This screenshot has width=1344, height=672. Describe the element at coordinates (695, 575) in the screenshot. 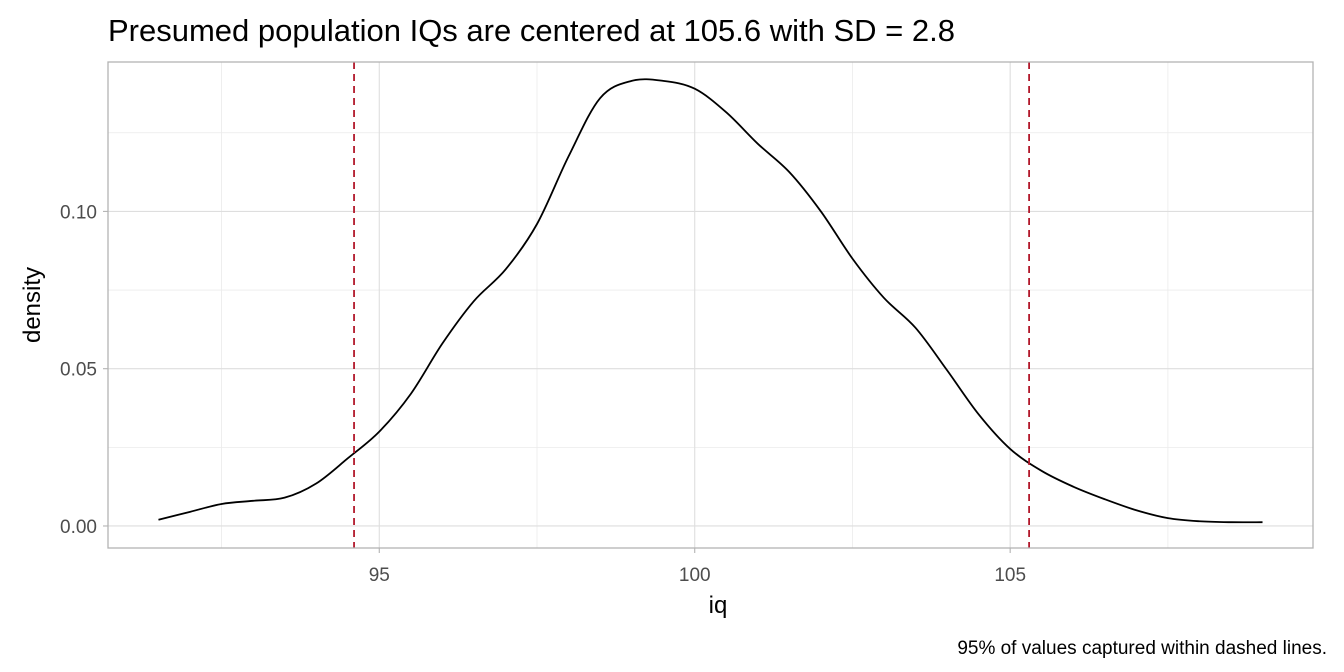

I see `x-tick-label: 100` at that location.